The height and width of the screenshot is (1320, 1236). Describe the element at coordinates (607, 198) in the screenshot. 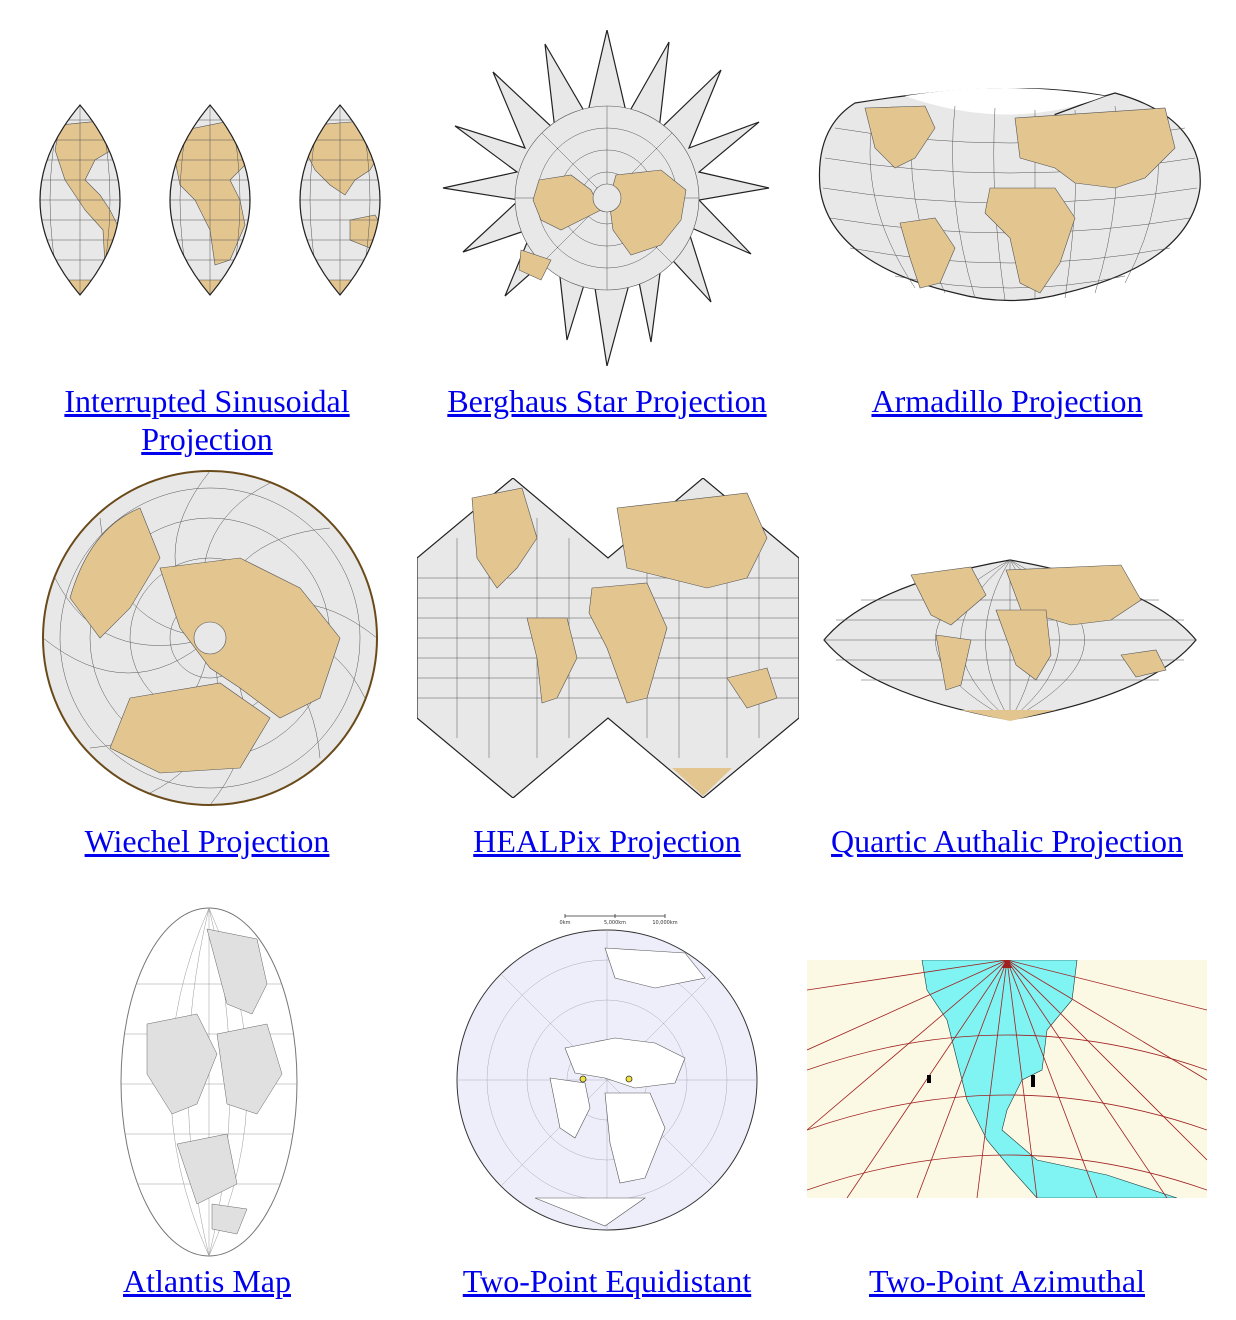

I see `berghaus-star-map` at that location.